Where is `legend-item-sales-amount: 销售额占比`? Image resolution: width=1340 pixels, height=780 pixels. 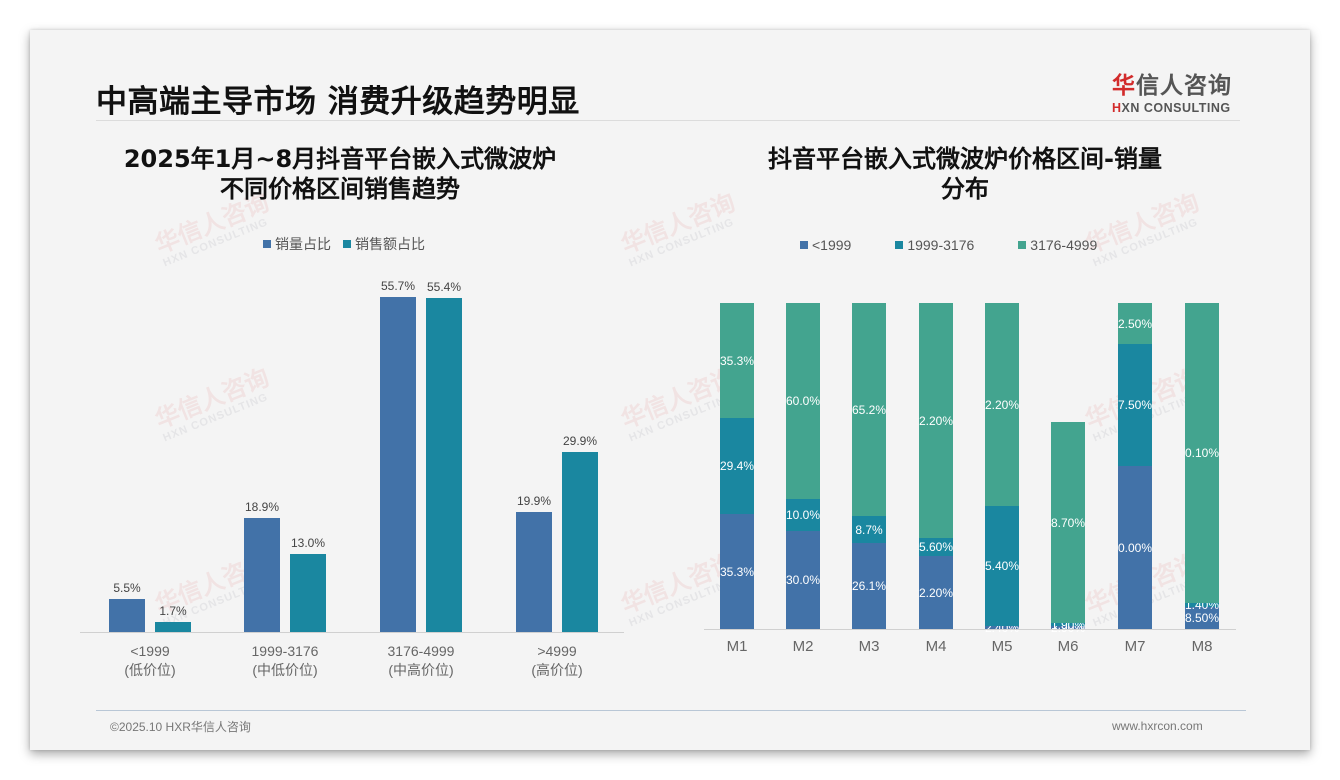 legend-item-sales-amount: 销售额占比 is located at coordinates (384, 244).